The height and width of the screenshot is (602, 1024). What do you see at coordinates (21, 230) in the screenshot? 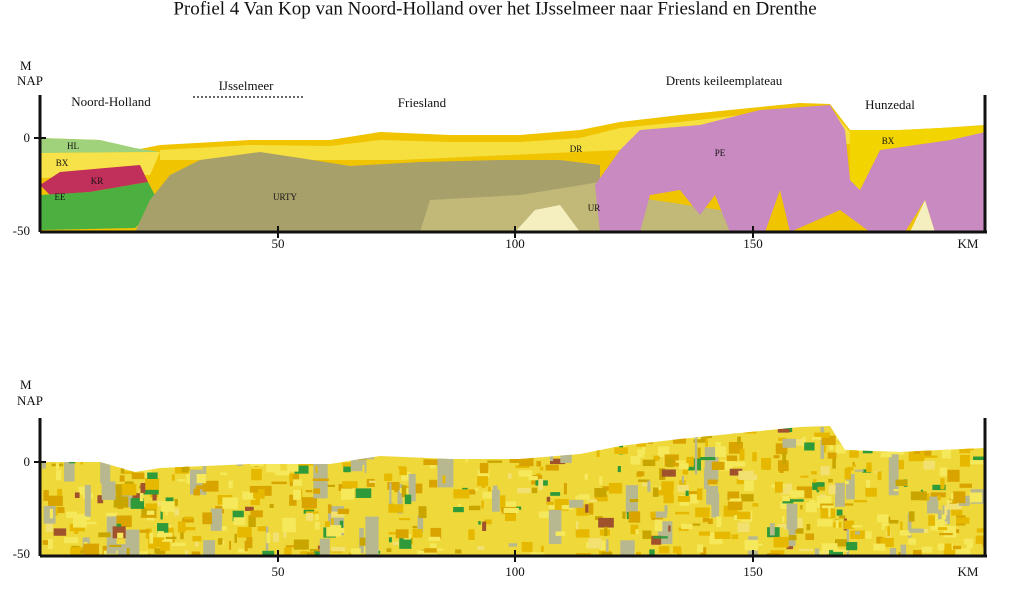
I see `y-tick-label: -50` at bounding box center [21, 230].